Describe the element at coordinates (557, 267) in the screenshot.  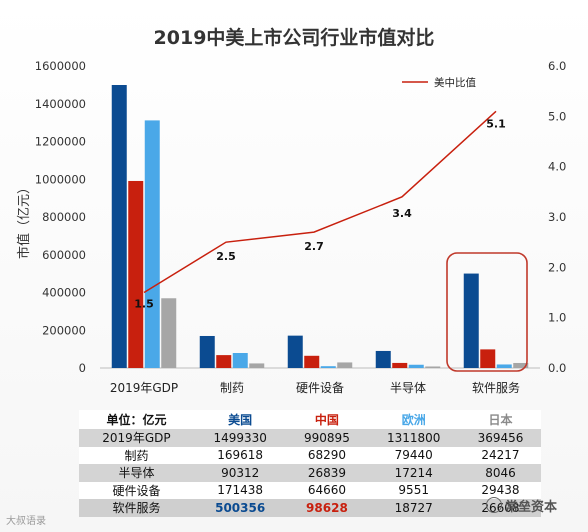
I see `y2-tick-label: 2.0` at that location.